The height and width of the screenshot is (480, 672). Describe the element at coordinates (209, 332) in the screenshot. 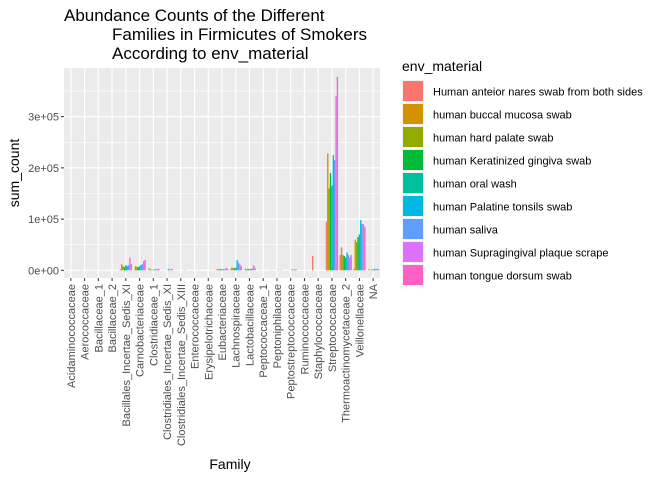

I see `x-tick-label: Erysipelotrichaceae` at that location.